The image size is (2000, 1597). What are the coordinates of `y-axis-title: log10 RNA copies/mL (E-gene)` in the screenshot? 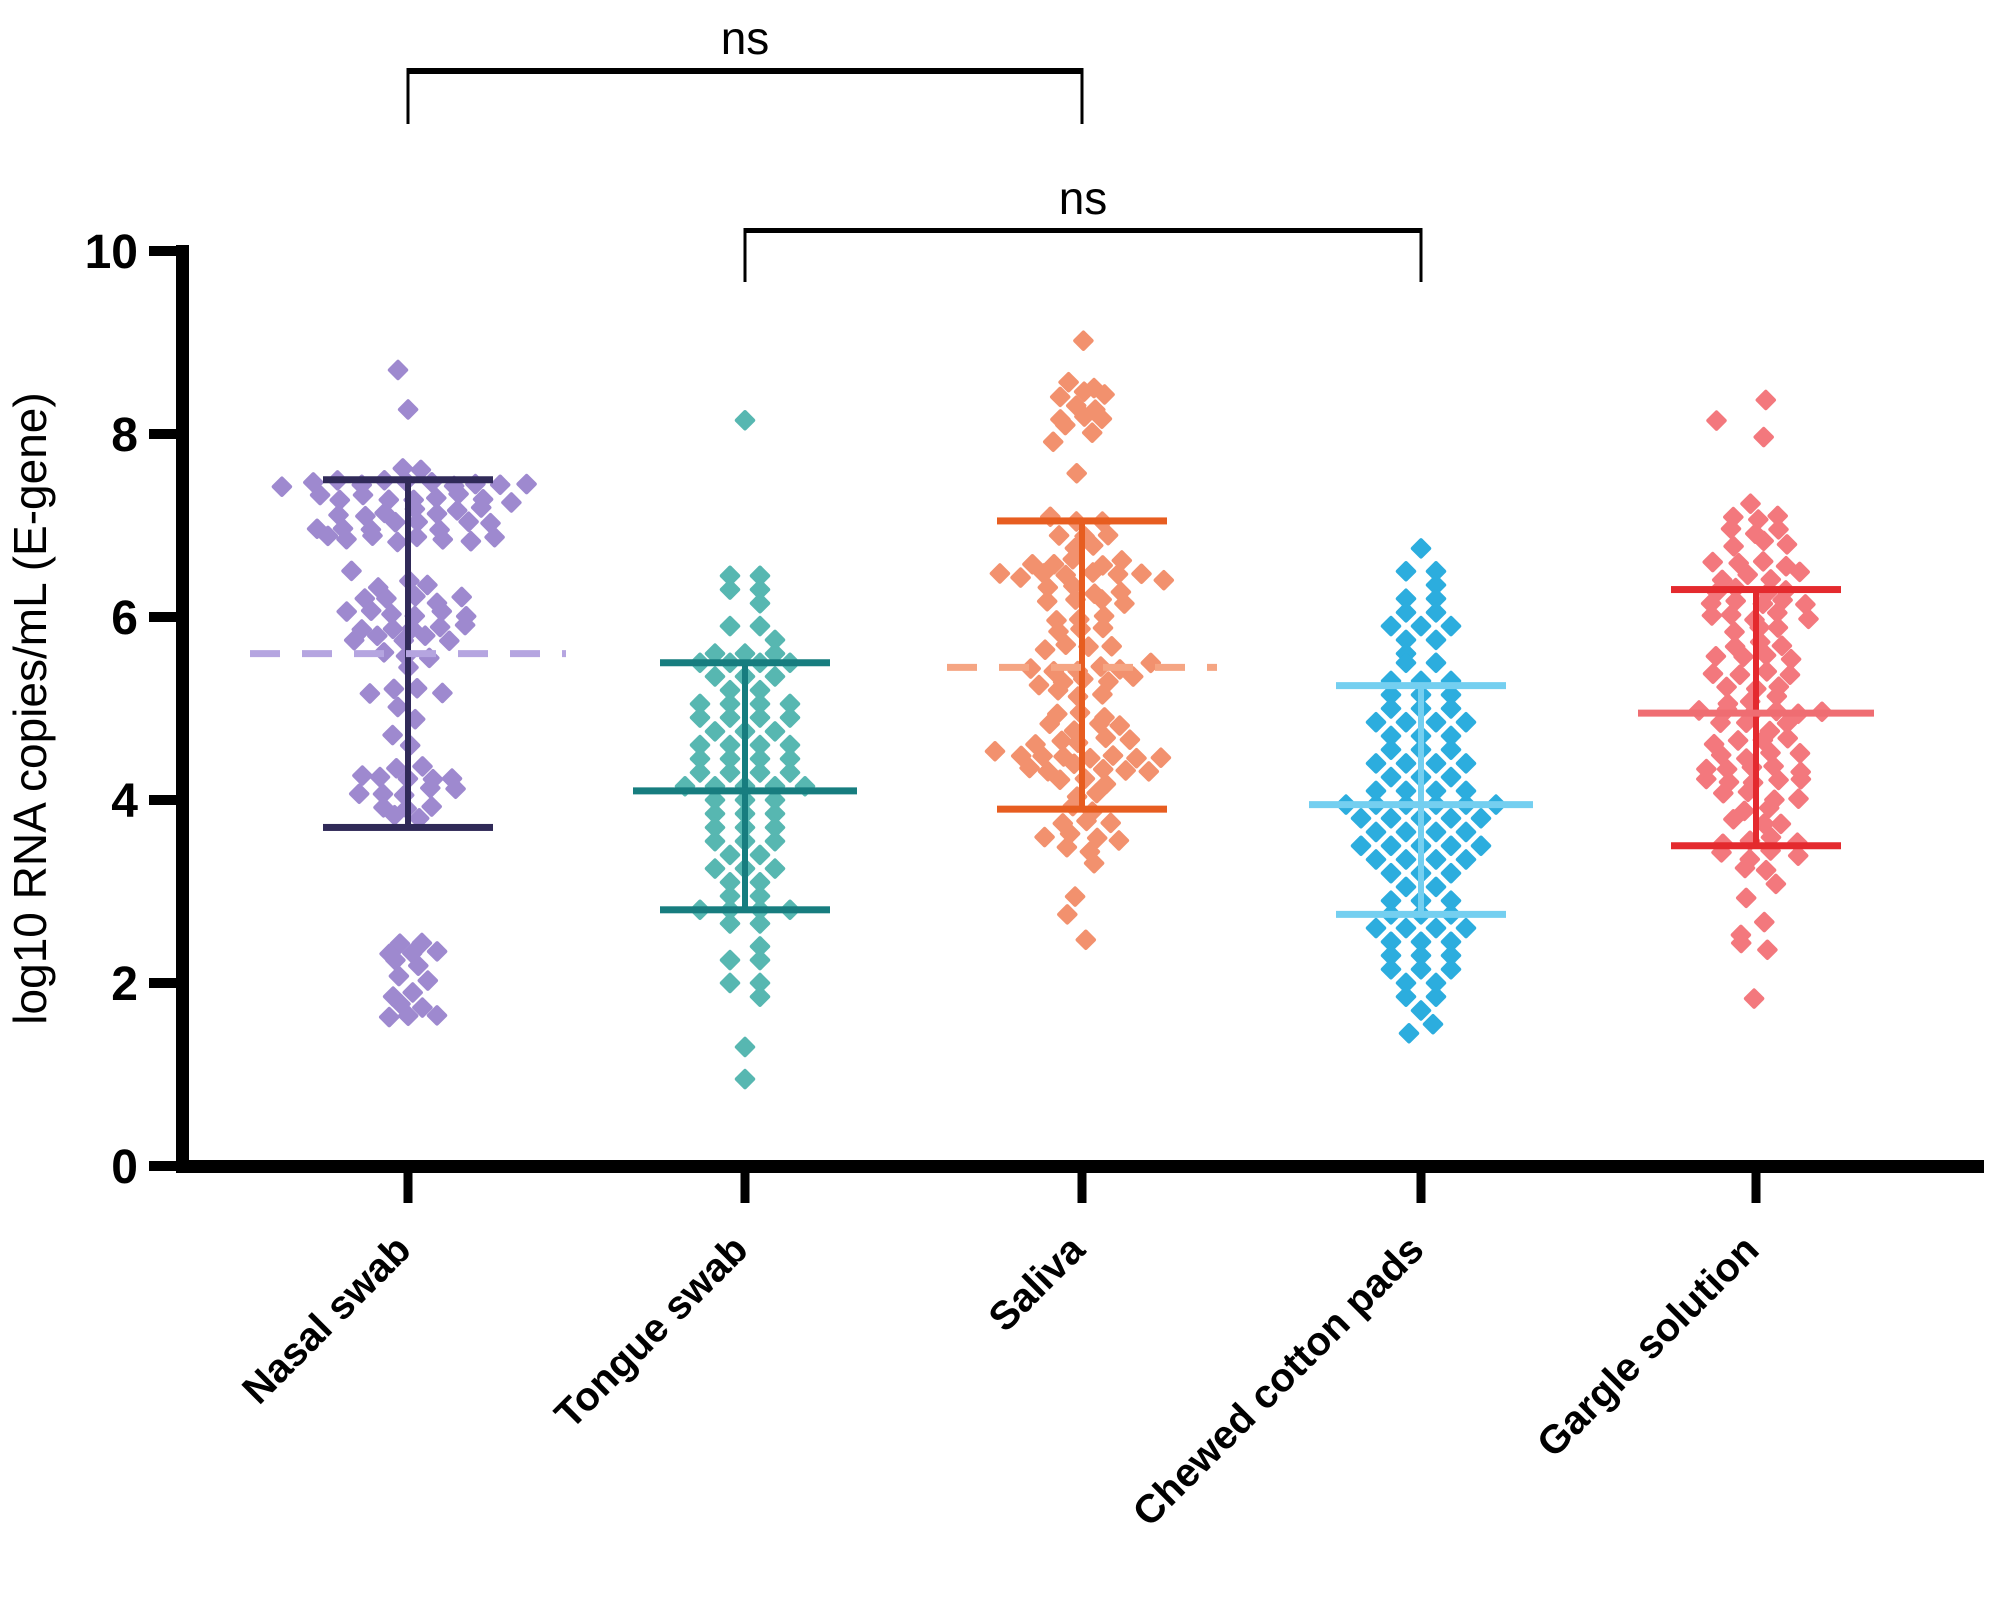 It's located at (30, 708).